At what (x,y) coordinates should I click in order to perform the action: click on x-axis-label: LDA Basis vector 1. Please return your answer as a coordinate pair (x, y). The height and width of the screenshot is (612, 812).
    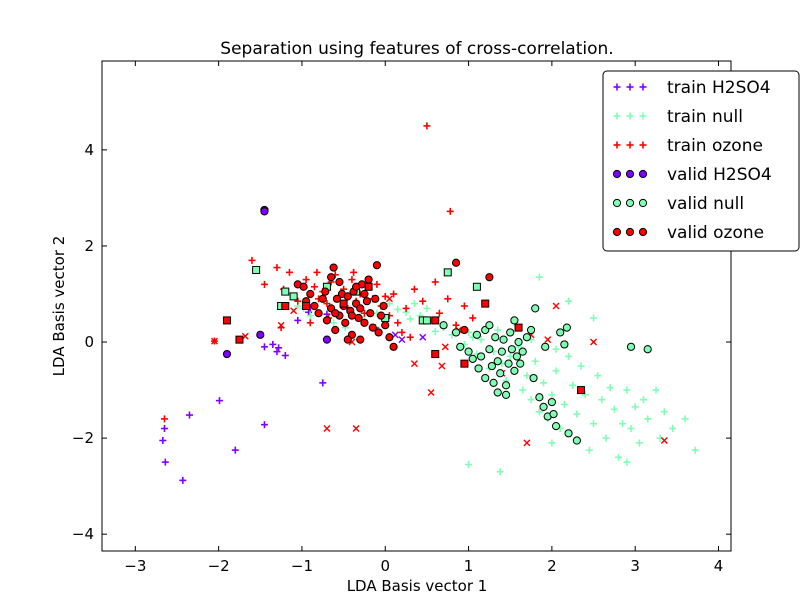
    Looking at the image, I should click on (417, 586).